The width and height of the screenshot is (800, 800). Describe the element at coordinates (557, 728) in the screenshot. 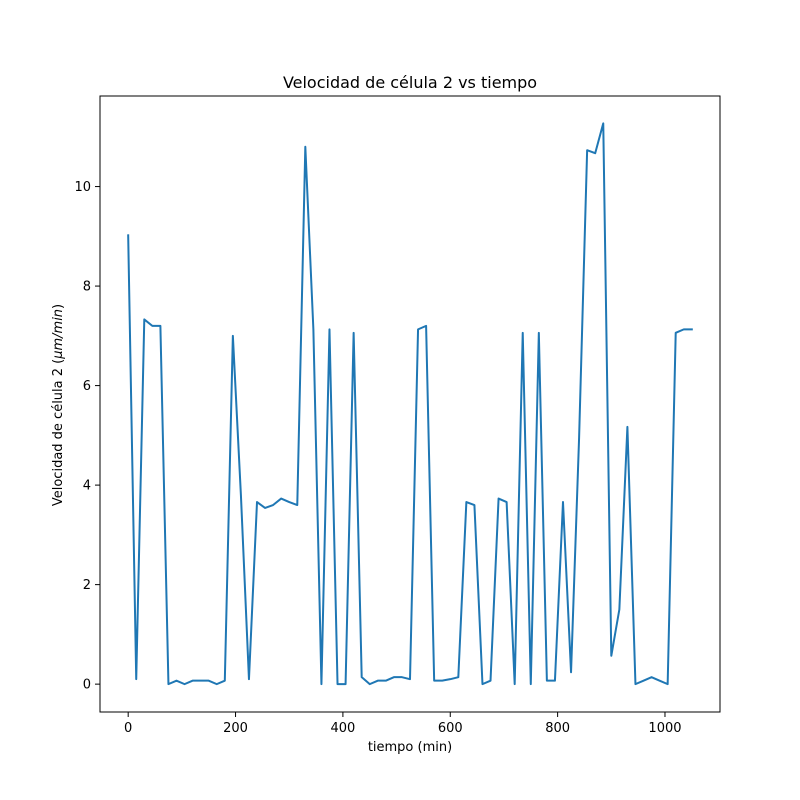

I see `x-tick-label: 800` at that location.